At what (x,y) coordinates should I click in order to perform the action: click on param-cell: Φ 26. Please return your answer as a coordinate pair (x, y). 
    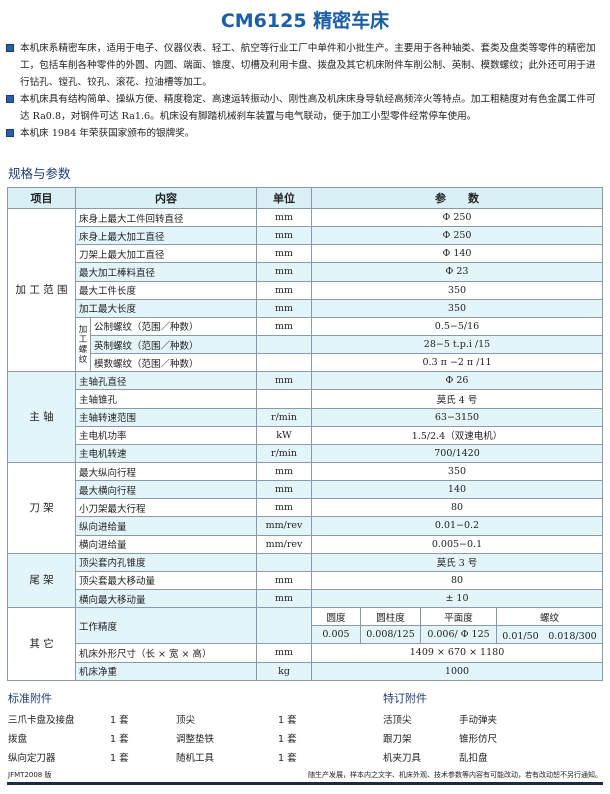
    Looking at the image, I should click on (457, 381).